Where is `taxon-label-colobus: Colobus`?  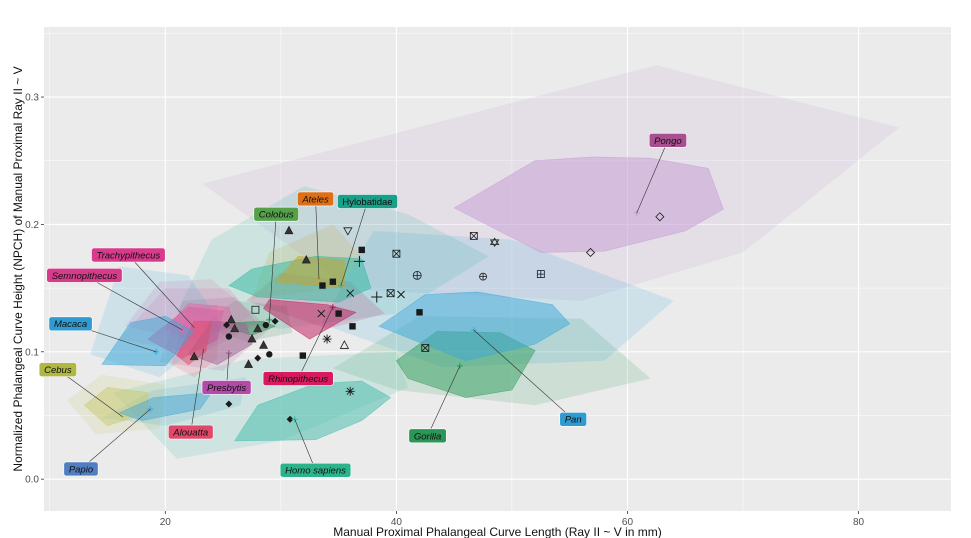
taxon-label-colobus: Colobus is located at coordinates (276, 214).